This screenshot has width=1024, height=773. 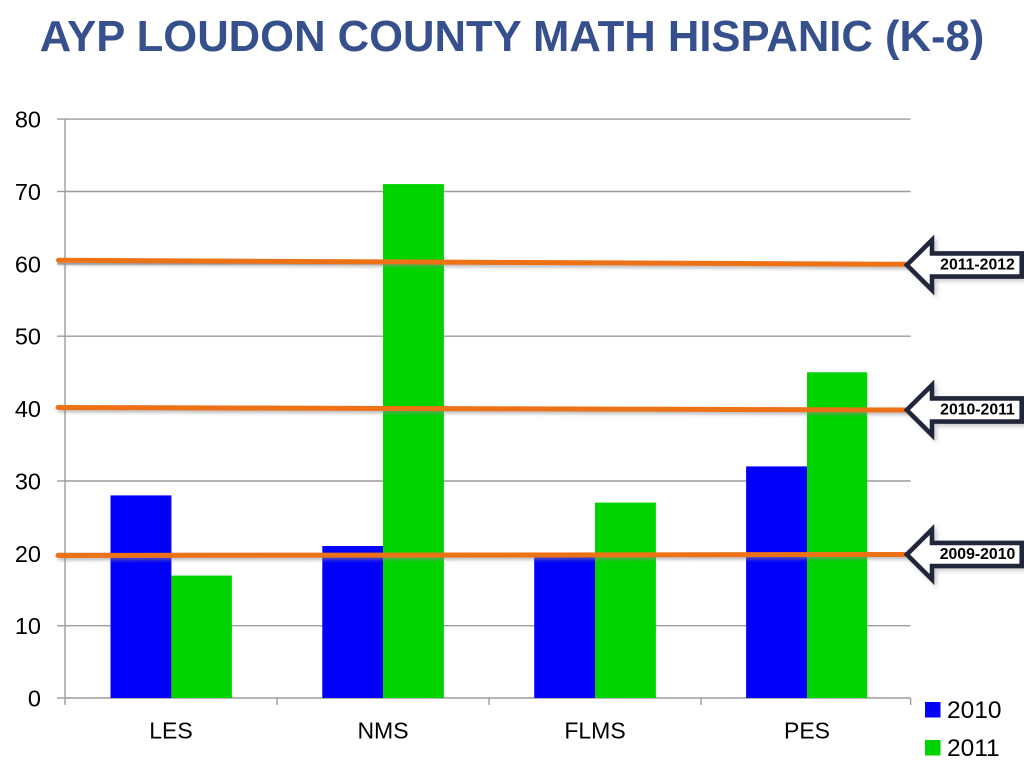 What do you see at coordinates (382, 731) in the screenshot?
I see `svg-text: NMS` at bounding box center [382, 731].